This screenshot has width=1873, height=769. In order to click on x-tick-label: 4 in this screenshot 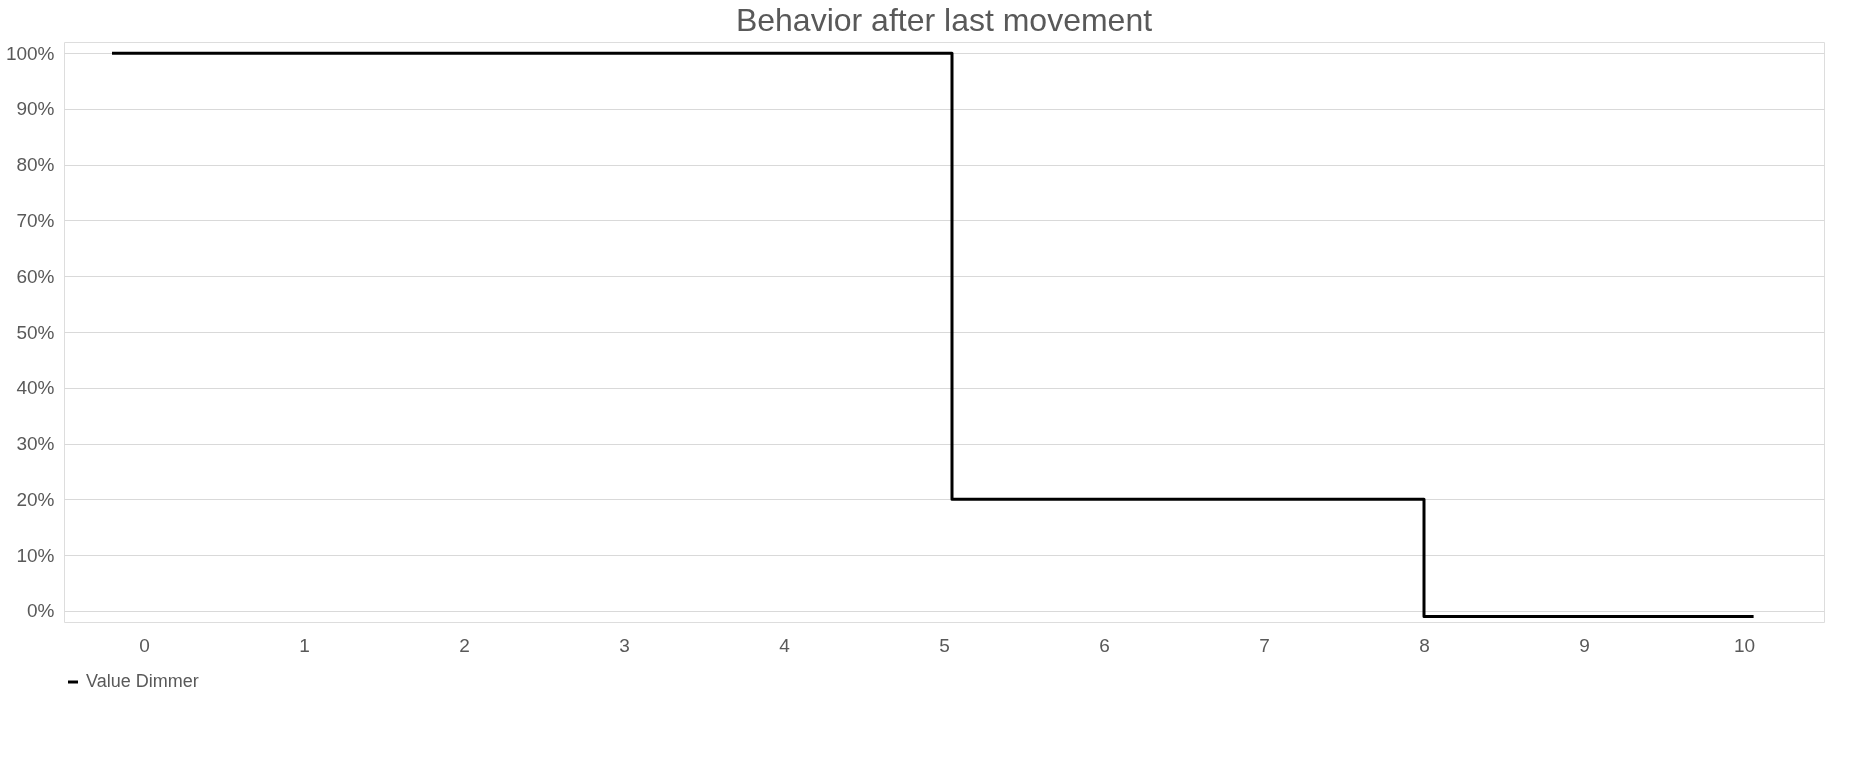, I will do `click(785, 645)`.